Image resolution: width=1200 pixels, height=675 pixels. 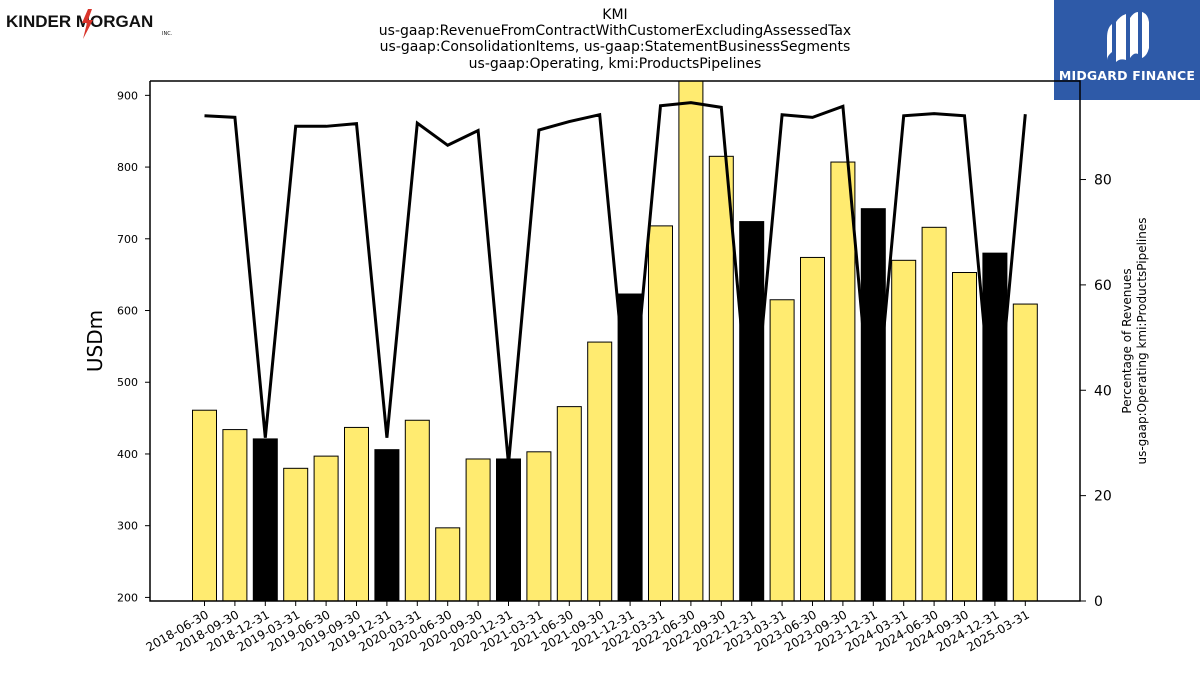 What do you see at coordinates (127, 311) in the screenshot?
I see `y-tick-label: 600` at bounding box center [127, 311].